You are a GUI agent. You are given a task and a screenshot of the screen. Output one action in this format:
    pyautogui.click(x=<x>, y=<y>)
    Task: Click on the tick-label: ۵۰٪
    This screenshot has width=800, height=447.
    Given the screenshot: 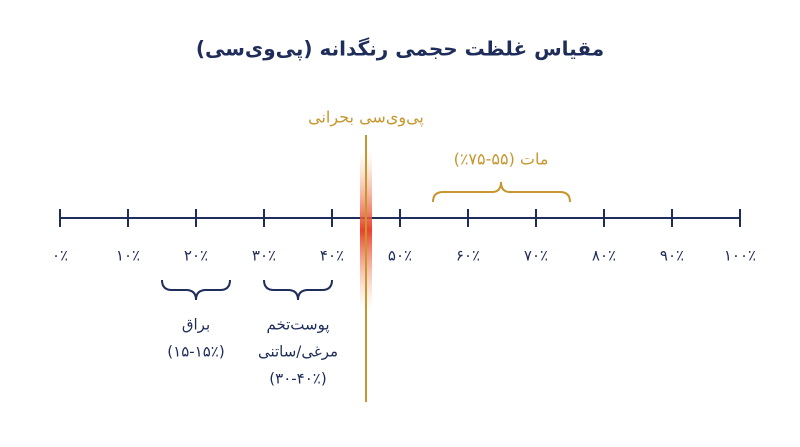 What is the action you would take?
    pyautogui.click(x=400, y=256)
    